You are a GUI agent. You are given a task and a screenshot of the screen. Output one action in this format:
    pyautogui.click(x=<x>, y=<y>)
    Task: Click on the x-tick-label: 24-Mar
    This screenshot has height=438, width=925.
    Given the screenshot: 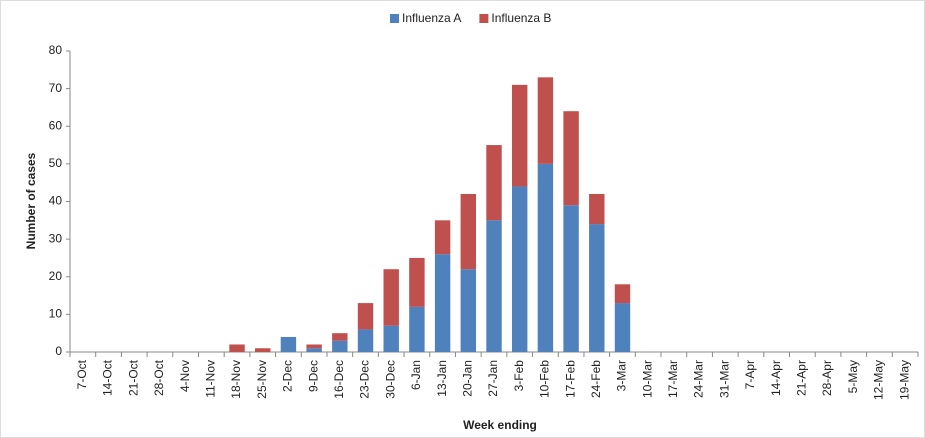 What is the action you would take?
    pyautogui.click(x=699, y=379)
    